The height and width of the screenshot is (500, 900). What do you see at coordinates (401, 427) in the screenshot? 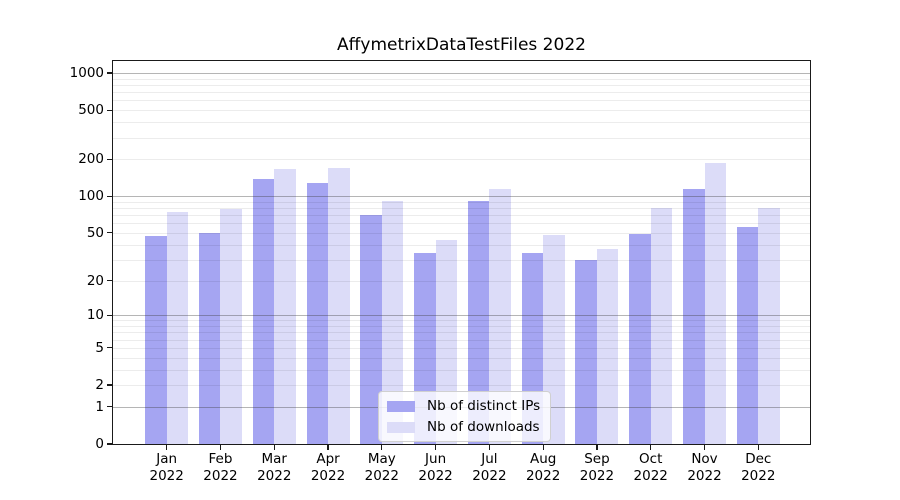
I see `legend-swatch-downloads` at bounding box center [401, 427].